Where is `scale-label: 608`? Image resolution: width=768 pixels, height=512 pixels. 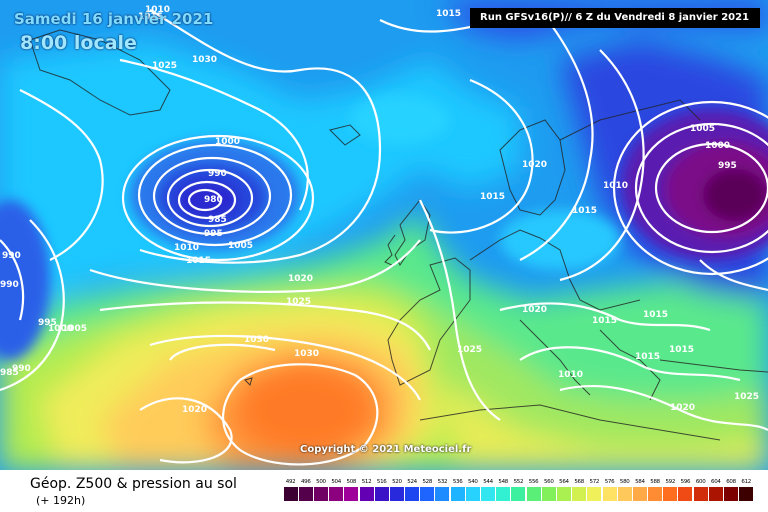 scale-label: 608 is located at coordinates (731, 482).